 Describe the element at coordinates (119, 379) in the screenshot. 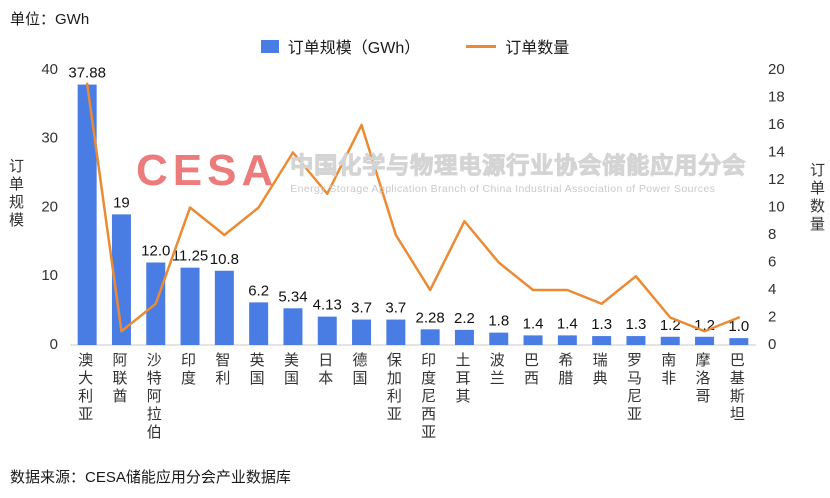

I see `x-axis-label: 阿联酋` at that location.